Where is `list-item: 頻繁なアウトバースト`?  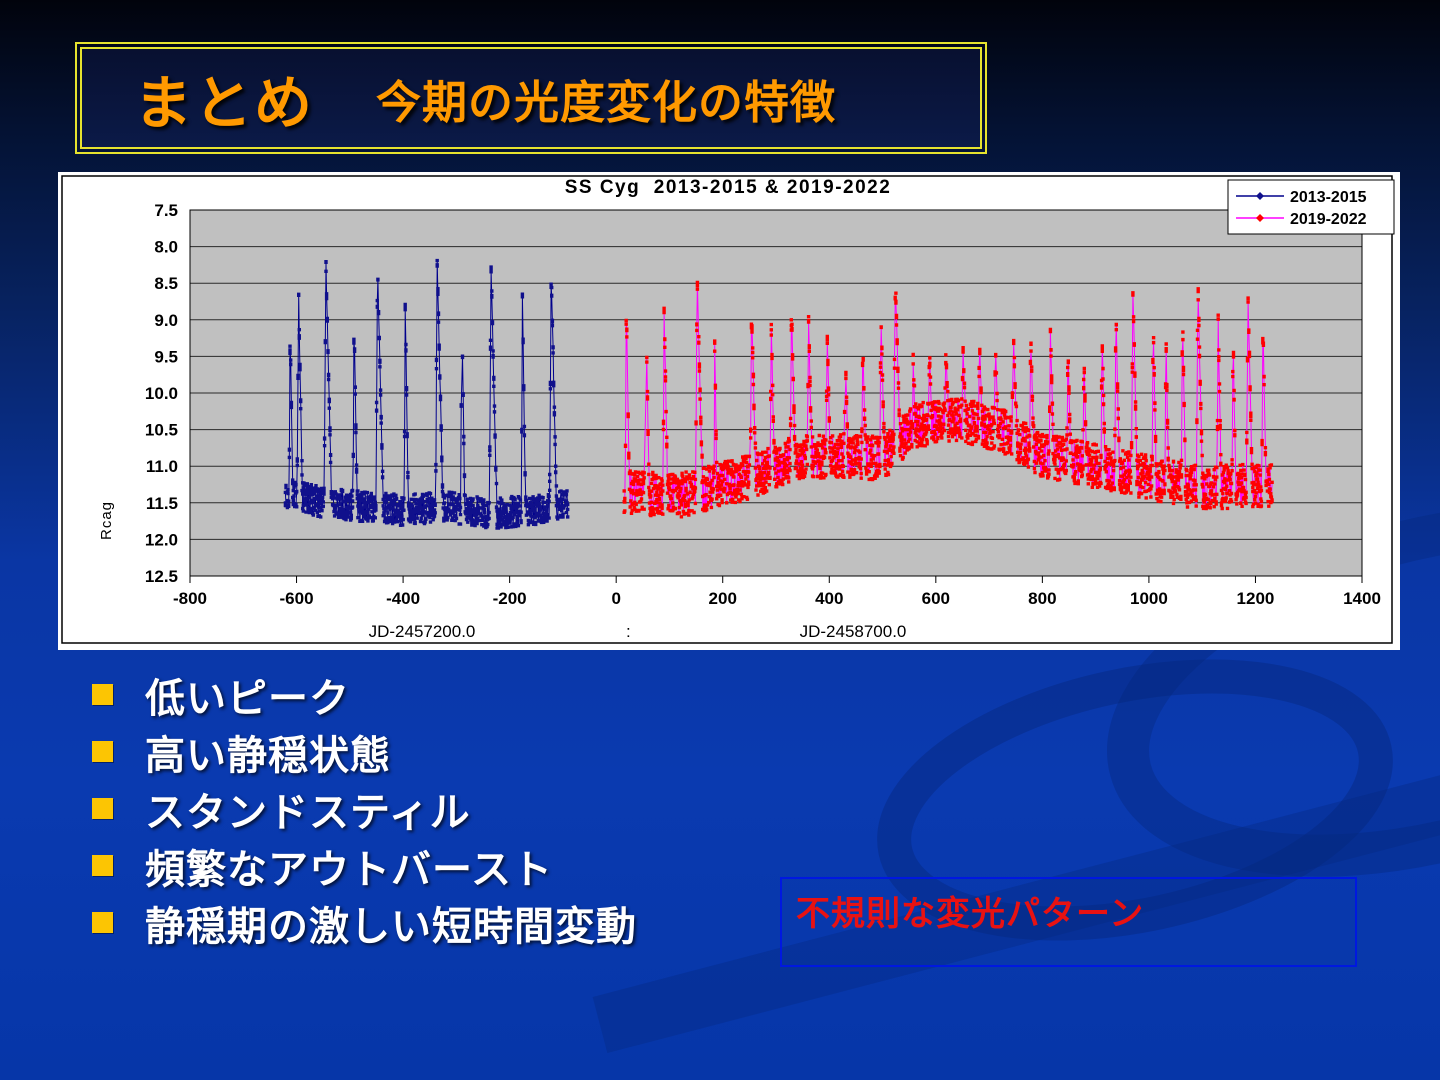
list-item: 頻繁なアウトバースト is located at coordinates (364, 865).